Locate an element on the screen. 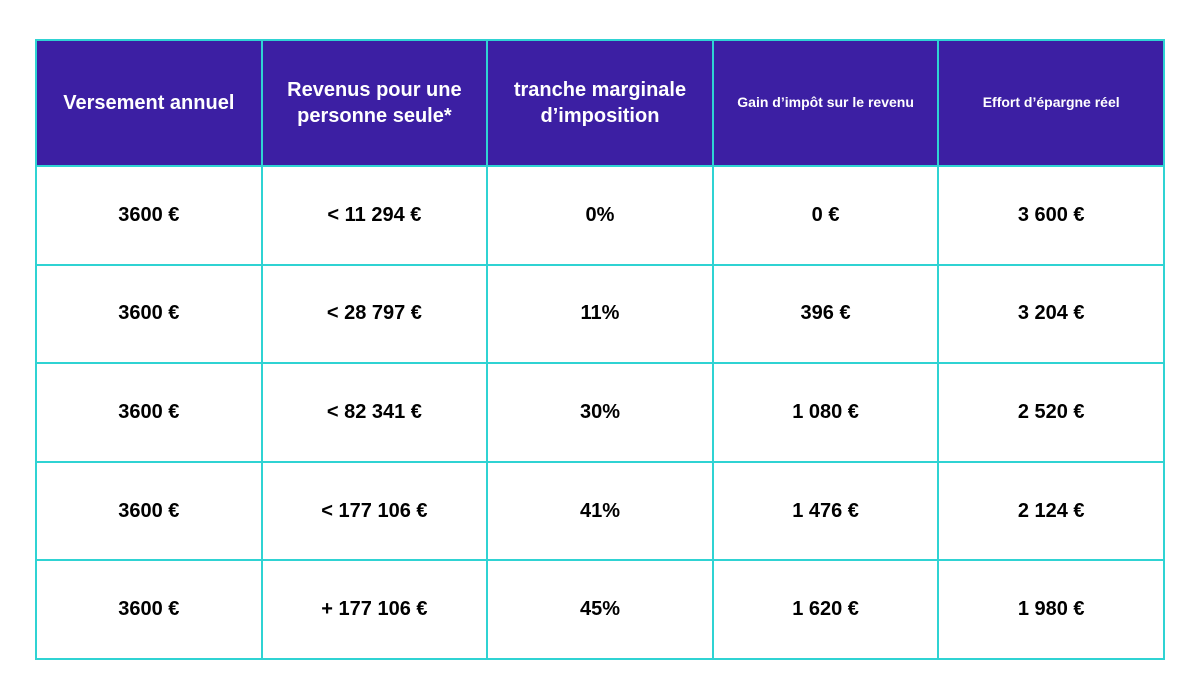 The height and width of the screenshot is (700, 1200). cell-tranche: 30% is located at coordinates (600, 412).